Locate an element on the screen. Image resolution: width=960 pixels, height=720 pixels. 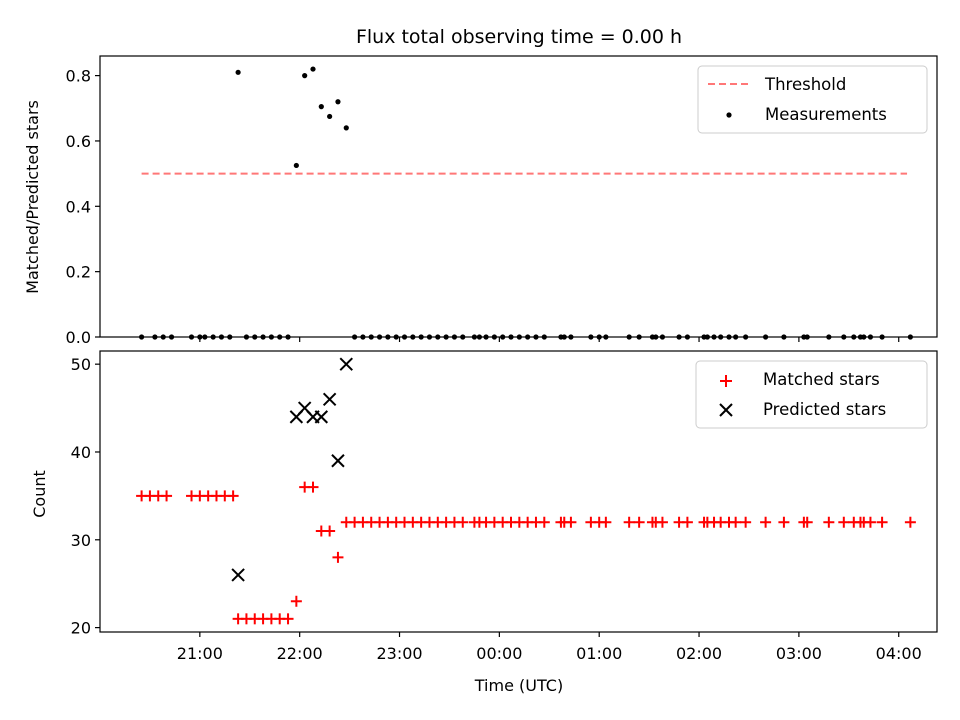
top-y-tick-label: 0.8 is located at coordinates (78, 76).